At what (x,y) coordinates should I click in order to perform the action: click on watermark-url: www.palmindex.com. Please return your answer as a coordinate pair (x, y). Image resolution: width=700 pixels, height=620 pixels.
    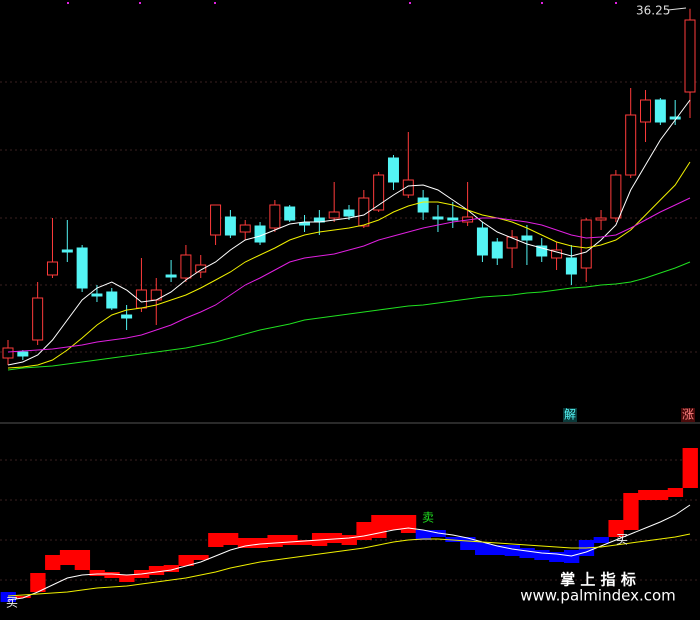
    Looking at the image, I should click on (598, 596).